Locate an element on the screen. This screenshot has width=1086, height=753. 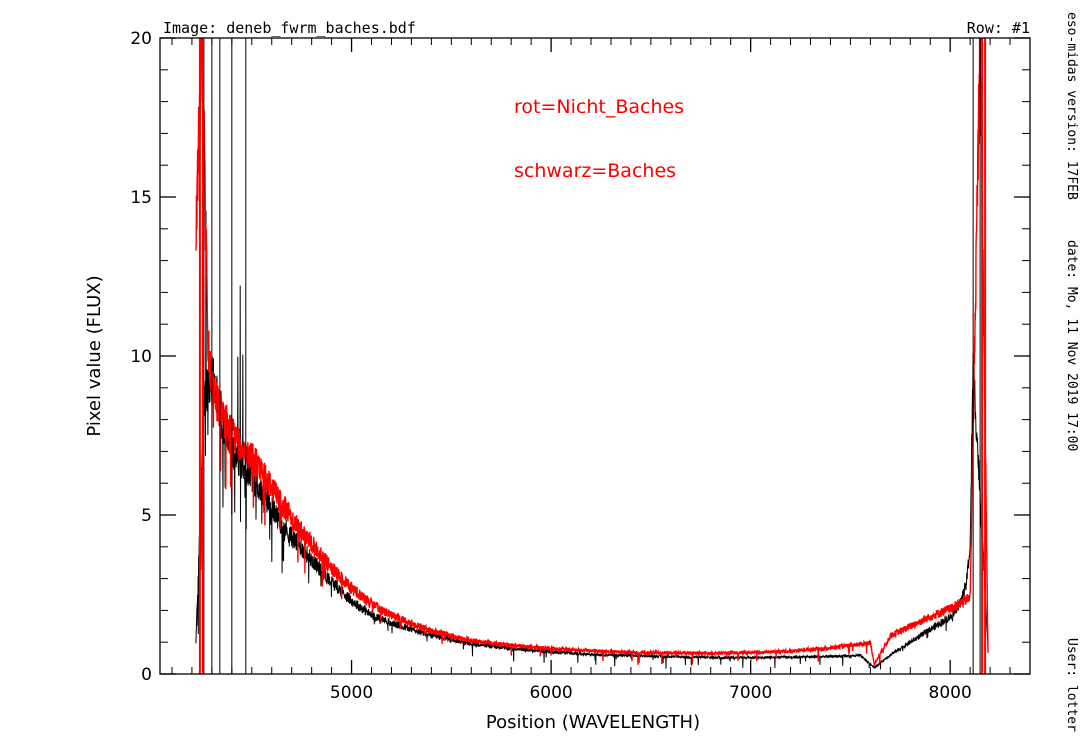
midas-version-label: eso-midas version: 17FEB is located at coordinates (1071, 106).